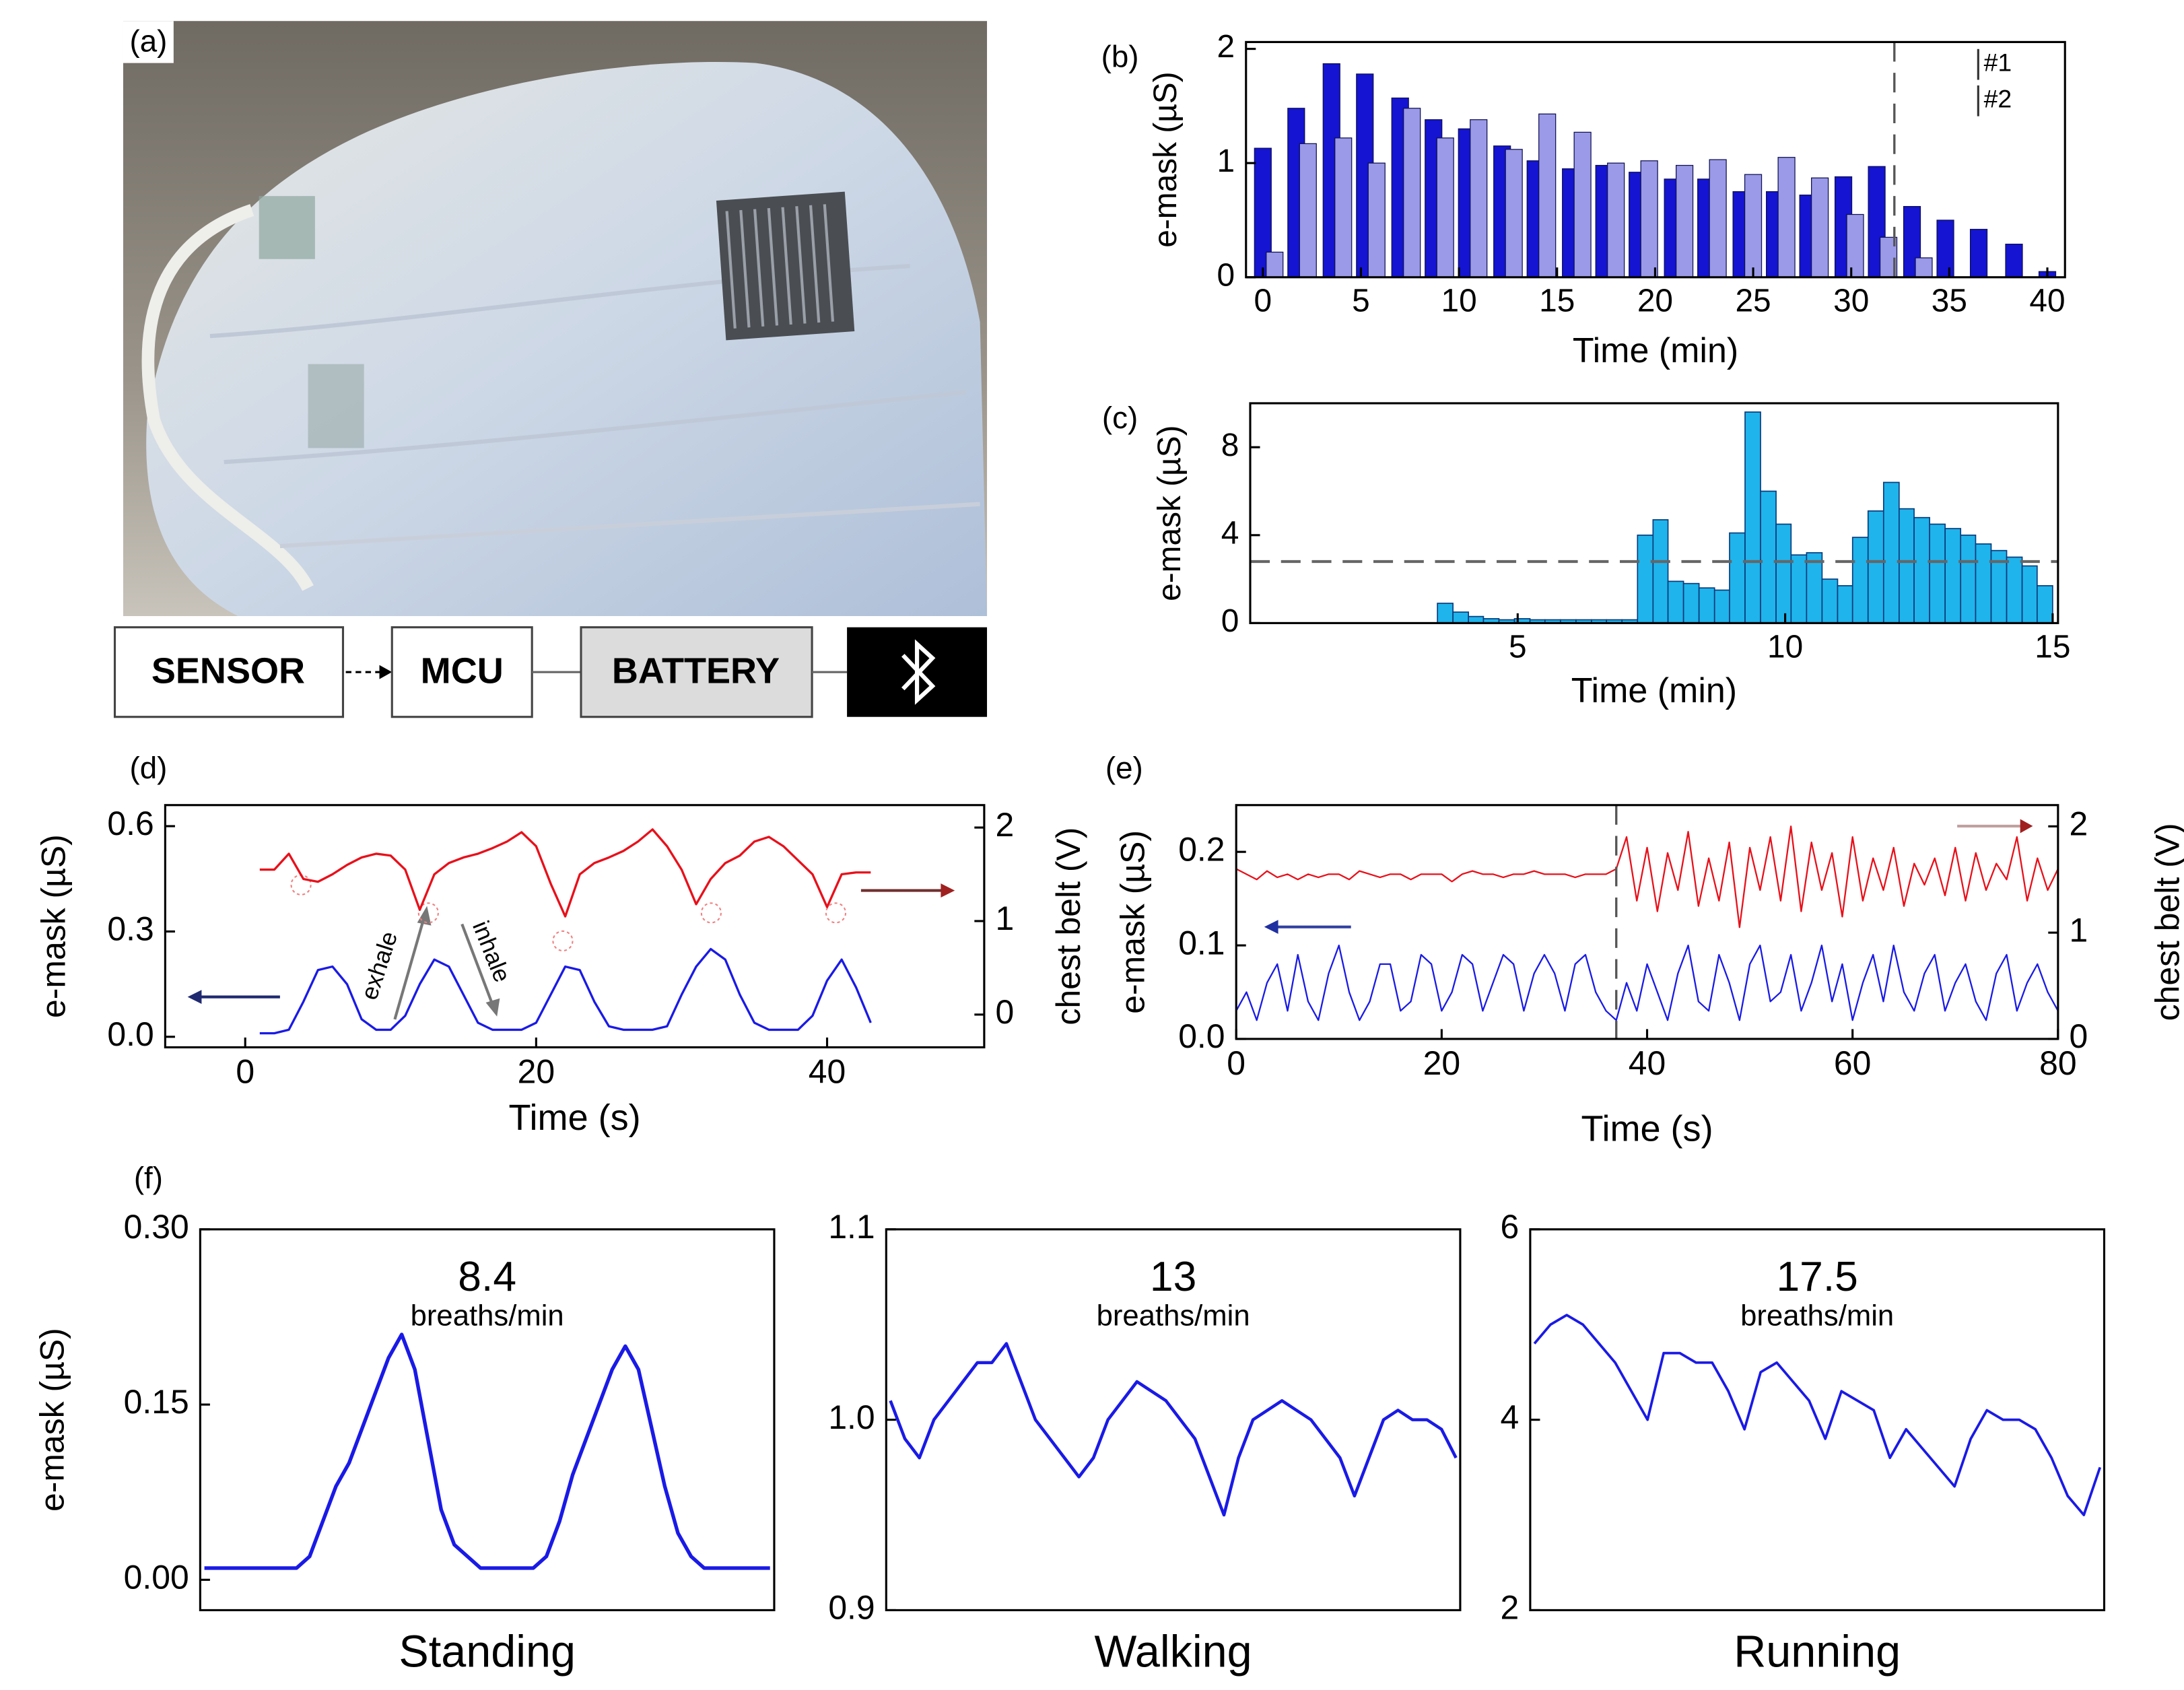  I want to click on panel-label: (d), so click(148, 768).